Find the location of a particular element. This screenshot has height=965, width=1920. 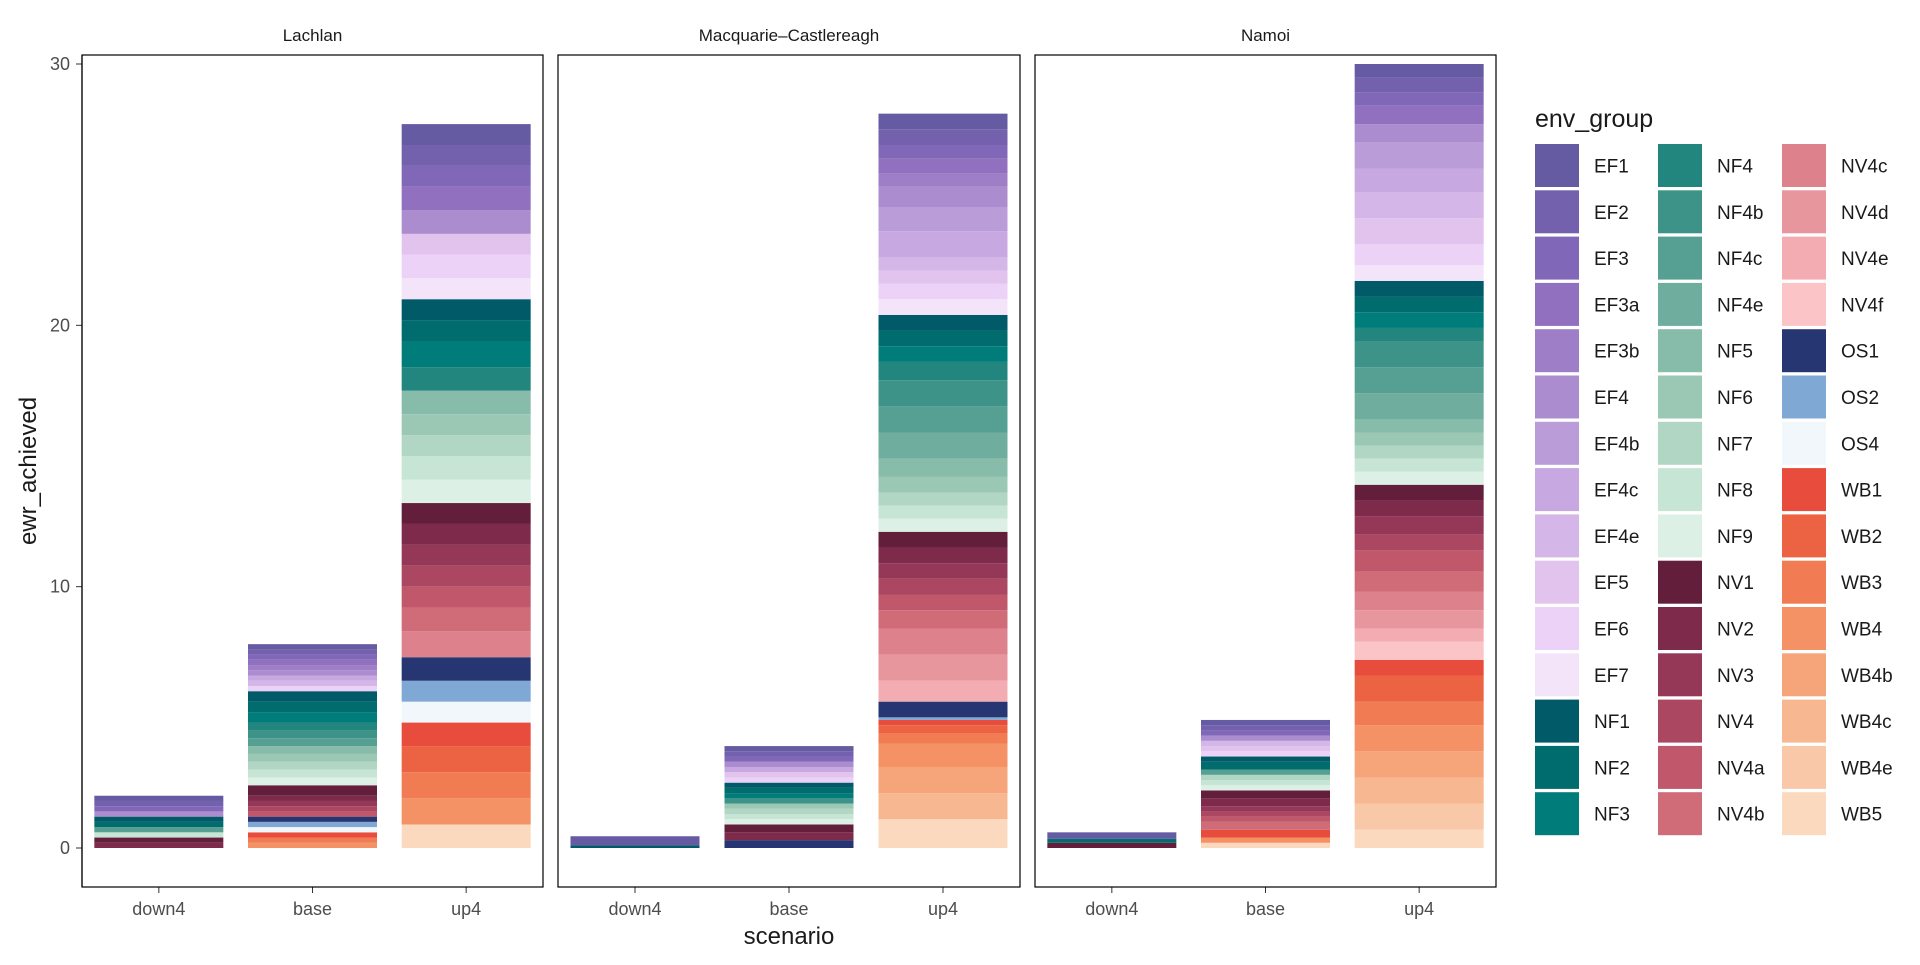

bar-segment-nf8 is located at coordinates (159, 835).